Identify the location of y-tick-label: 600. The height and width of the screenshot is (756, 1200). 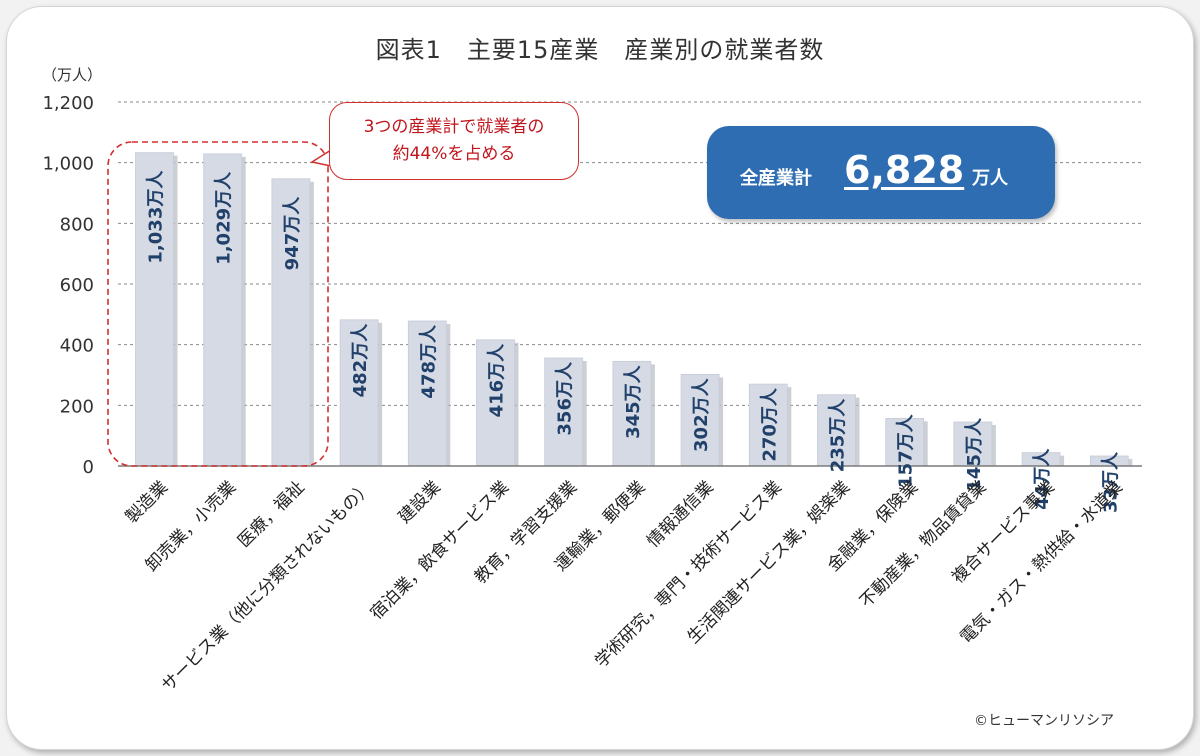
(77, 285).